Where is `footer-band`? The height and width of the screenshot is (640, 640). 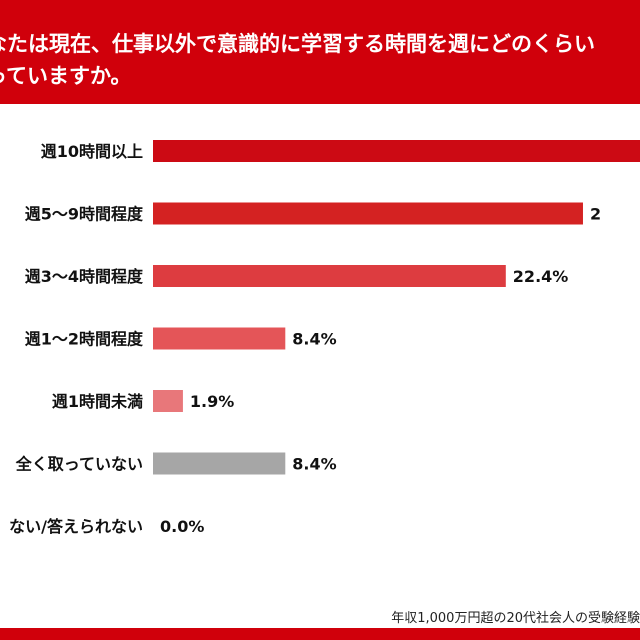 footer-band is located at coordinates (320, 634).